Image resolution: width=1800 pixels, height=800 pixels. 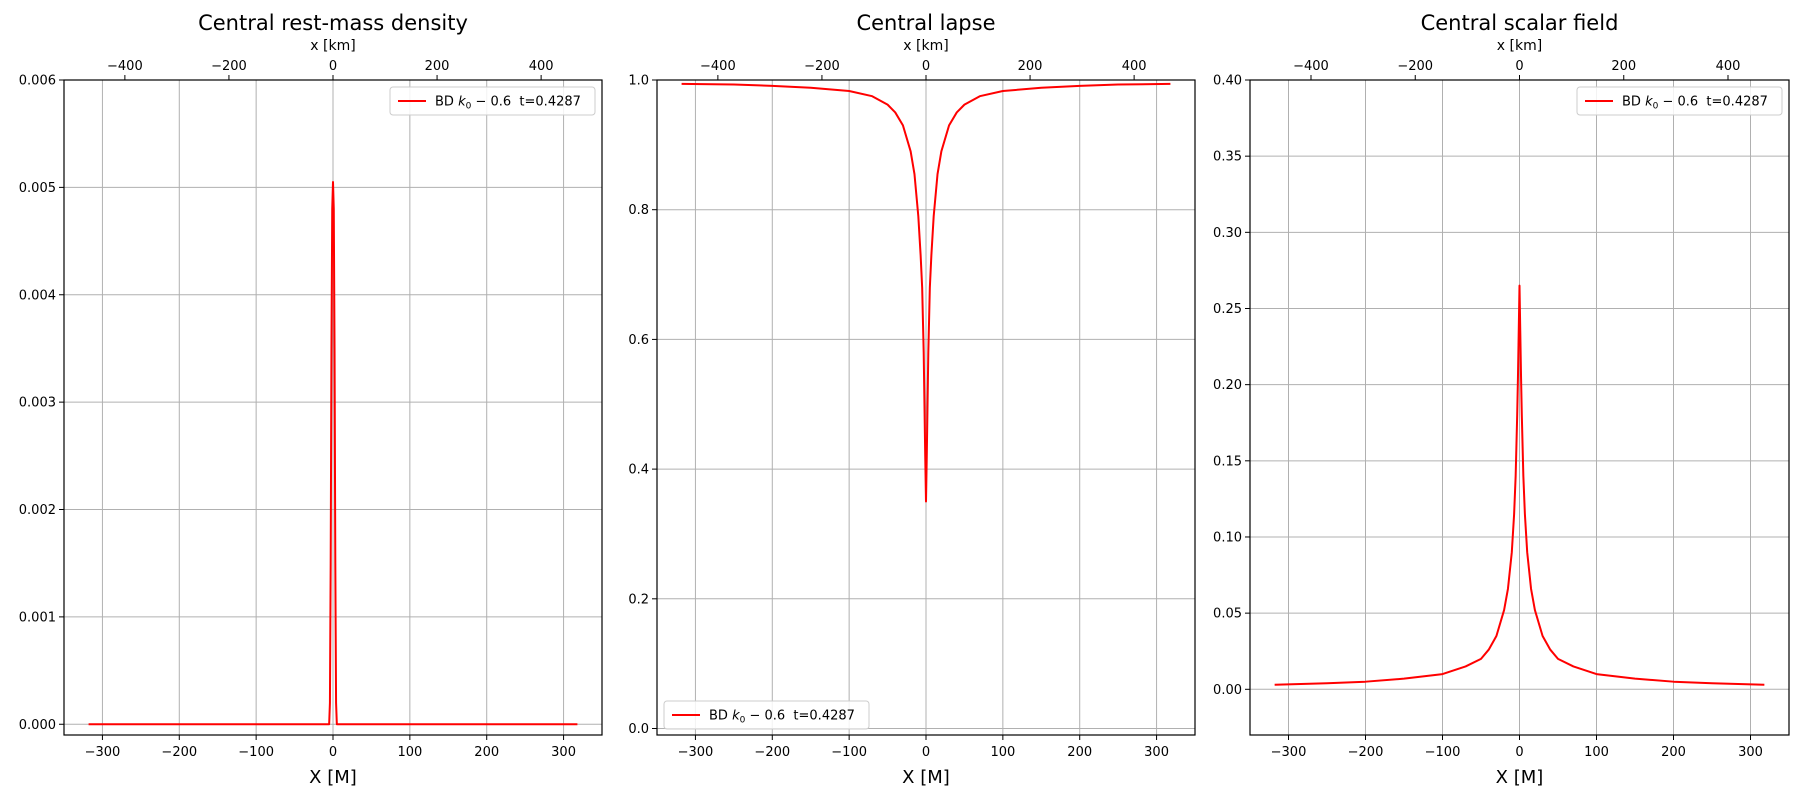 What do you see at coordinates (638, 81) in the screenshot?
I see `y-tick-label: 1.0` at bounding box center [638, 81].